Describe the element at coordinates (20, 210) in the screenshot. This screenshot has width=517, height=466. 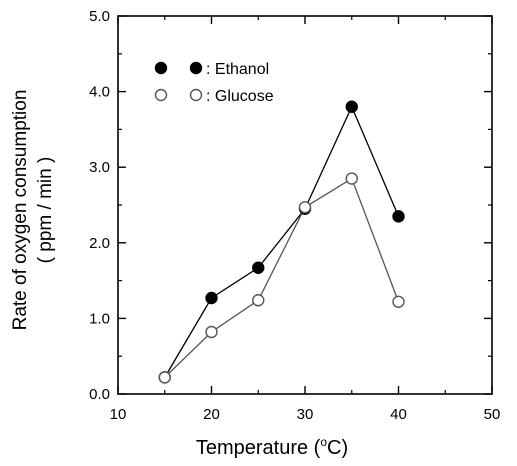
I see `y-axis-label: Rate of oxygen consumption` at that location.